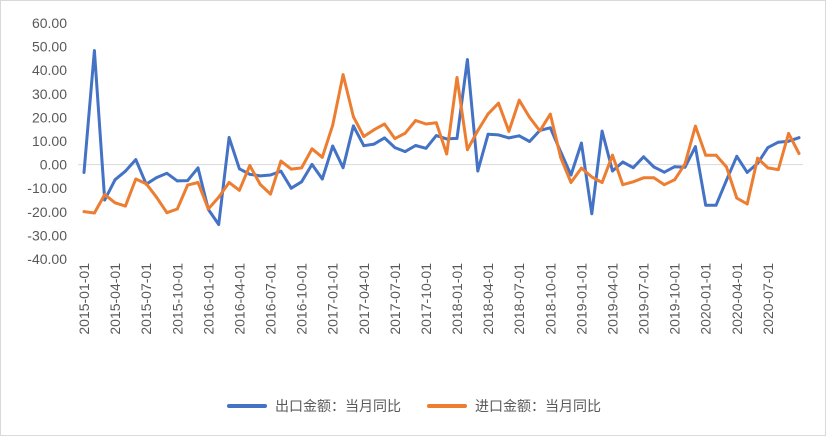  Describe the element at coordinates (47, 259) in the screenshot. I see `y-tick-label: -40.00` at that location.